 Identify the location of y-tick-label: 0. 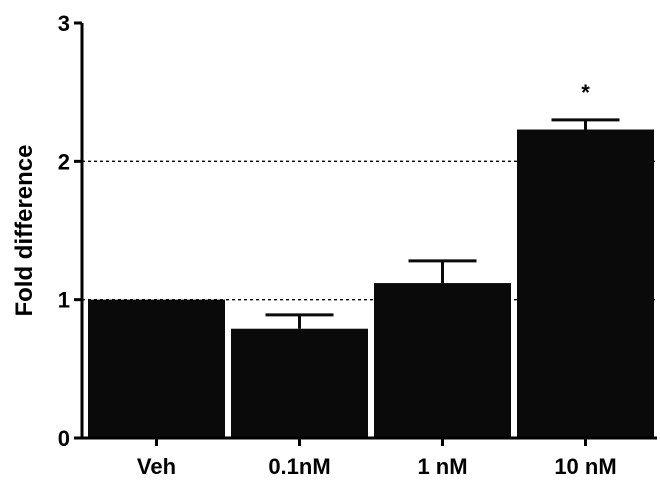
(64, 438).